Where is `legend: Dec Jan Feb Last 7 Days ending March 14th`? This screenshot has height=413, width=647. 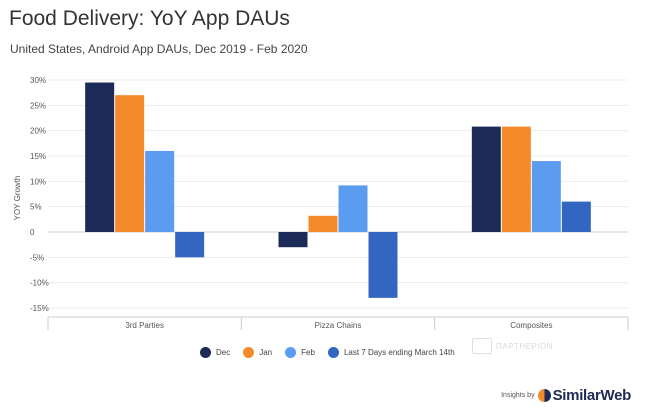 legend: Dec Jan Feb Last 7 Days ending March 14th is located at coordinates (334, 352).